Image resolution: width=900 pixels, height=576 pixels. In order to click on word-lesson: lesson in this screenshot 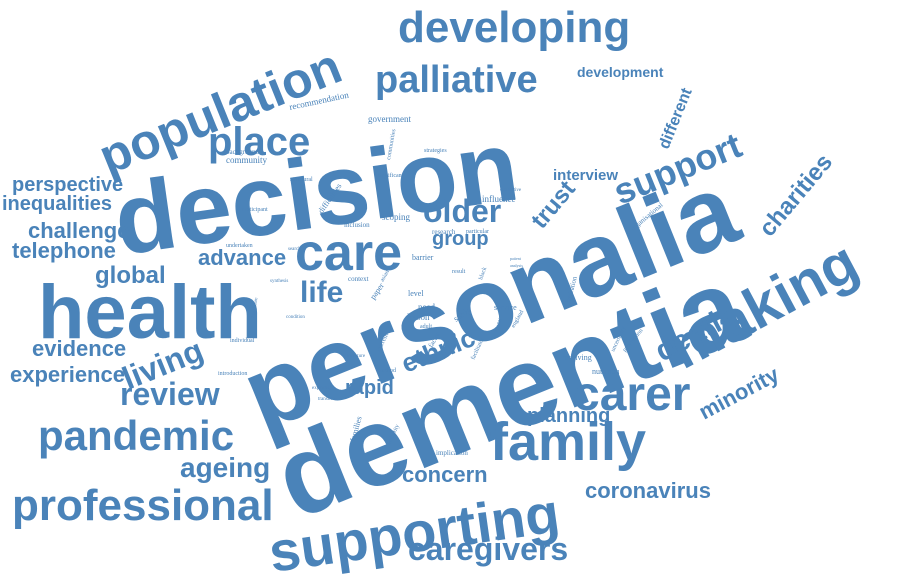, I will do `click(418, 317)`.